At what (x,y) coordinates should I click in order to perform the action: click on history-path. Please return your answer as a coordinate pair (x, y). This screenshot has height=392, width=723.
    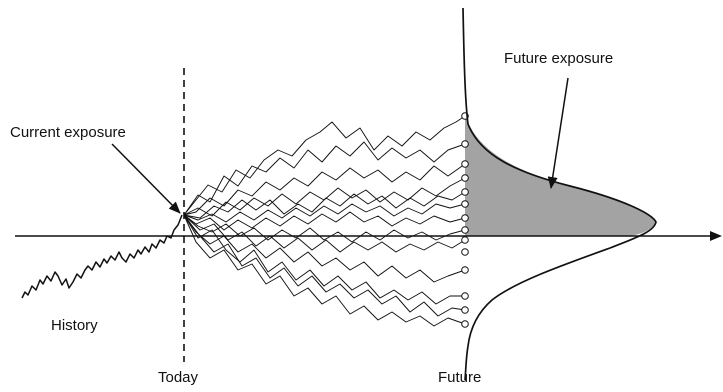
    Looking at the image, I should click on (102, 256).